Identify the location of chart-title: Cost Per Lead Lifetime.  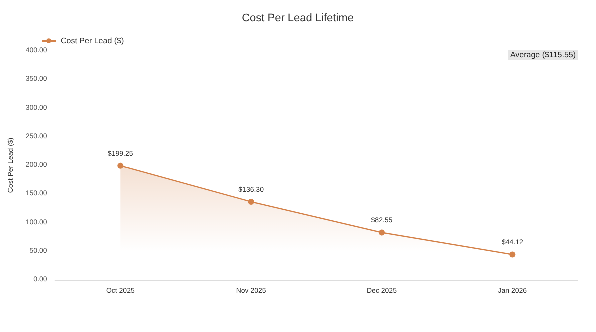
(298, 18).